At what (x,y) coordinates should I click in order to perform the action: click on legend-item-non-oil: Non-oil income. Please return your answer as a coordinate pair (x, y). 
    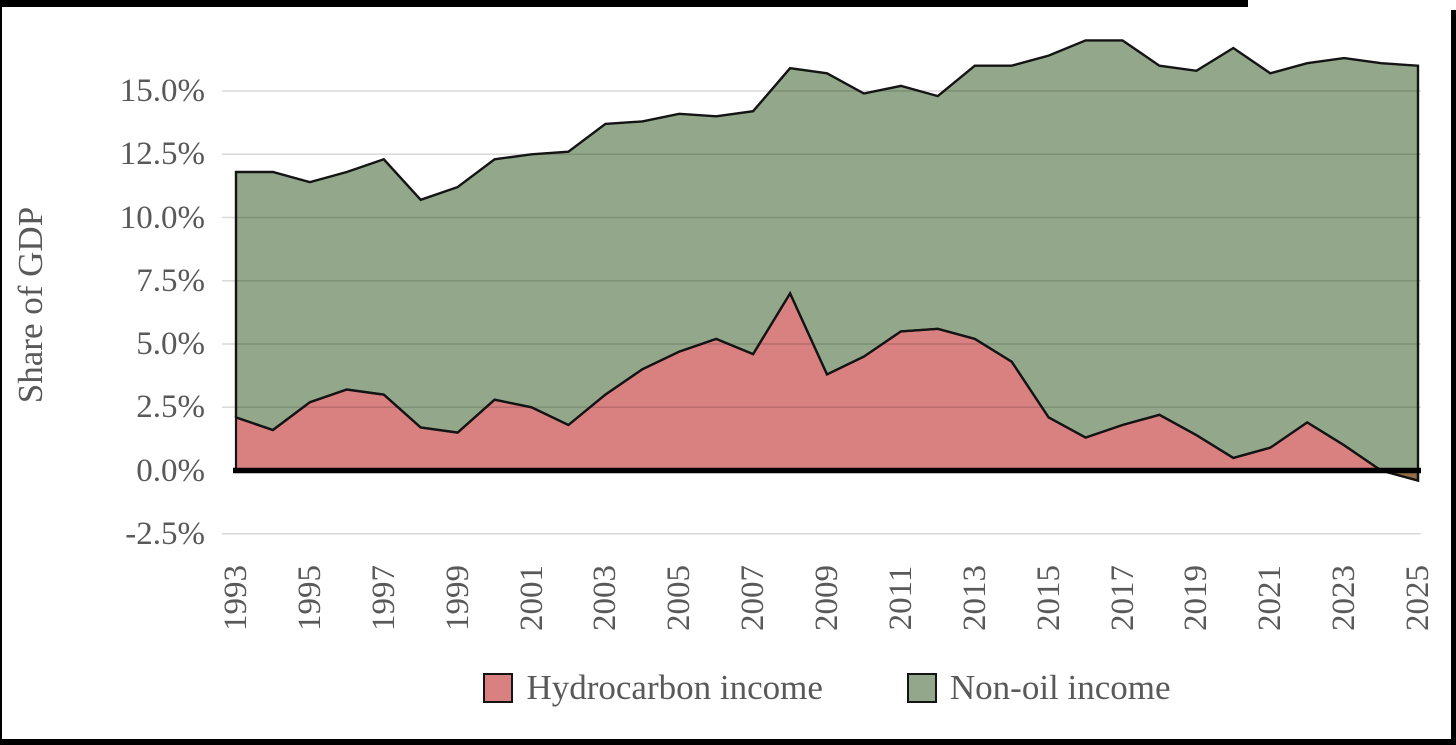
    Looking at the image, I should click on (1038, 688).